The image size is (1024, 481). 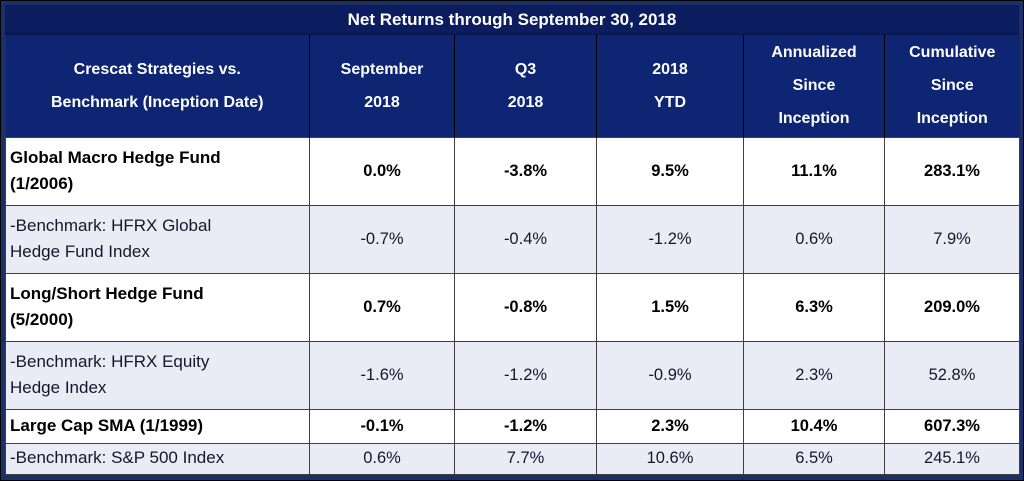 What do you see at coordinates (670, 86) in the screenshot?
I see `header-2018-ytd: 2018 YTD` at bounding box center [670, 86].